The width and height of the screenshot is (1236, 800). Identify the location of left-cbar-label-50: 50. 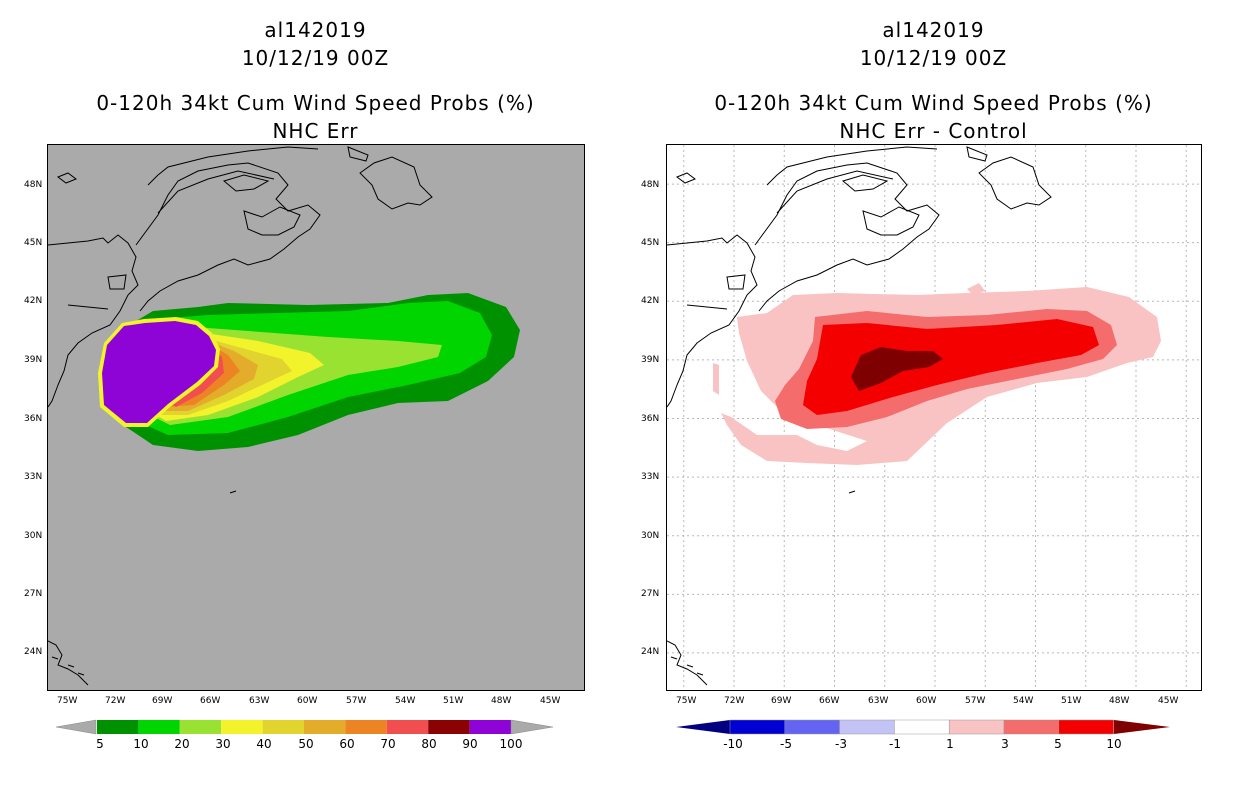
(306, 744).